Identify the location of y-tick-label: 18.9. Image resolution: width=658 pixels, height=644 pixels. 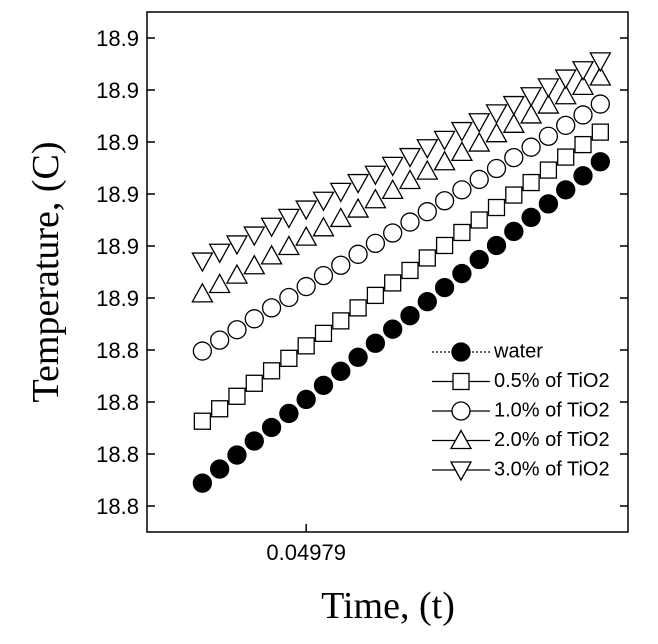
(117, 38).